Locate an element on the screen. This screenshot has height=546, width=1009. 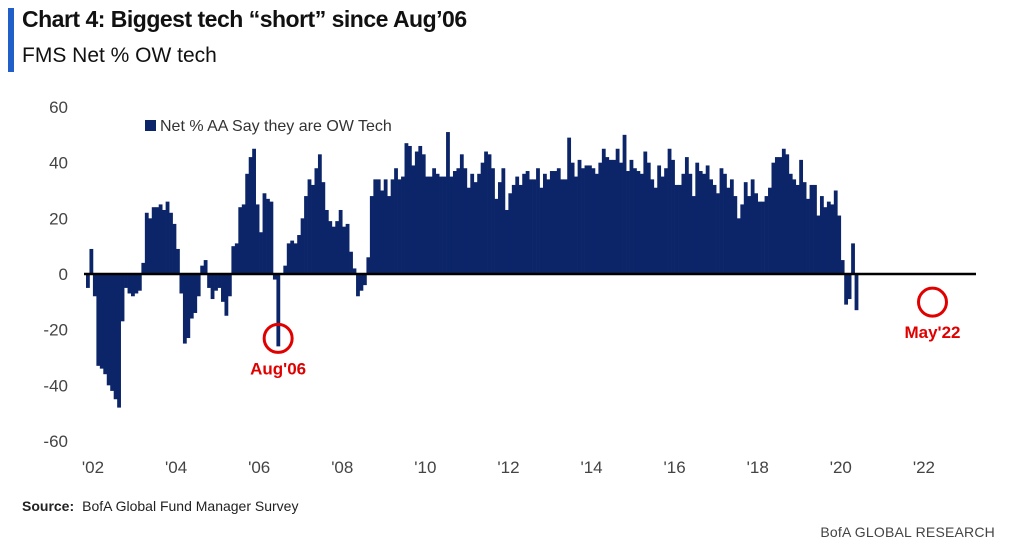
x-tick-label: '22 is located at coordinates (924, 467).